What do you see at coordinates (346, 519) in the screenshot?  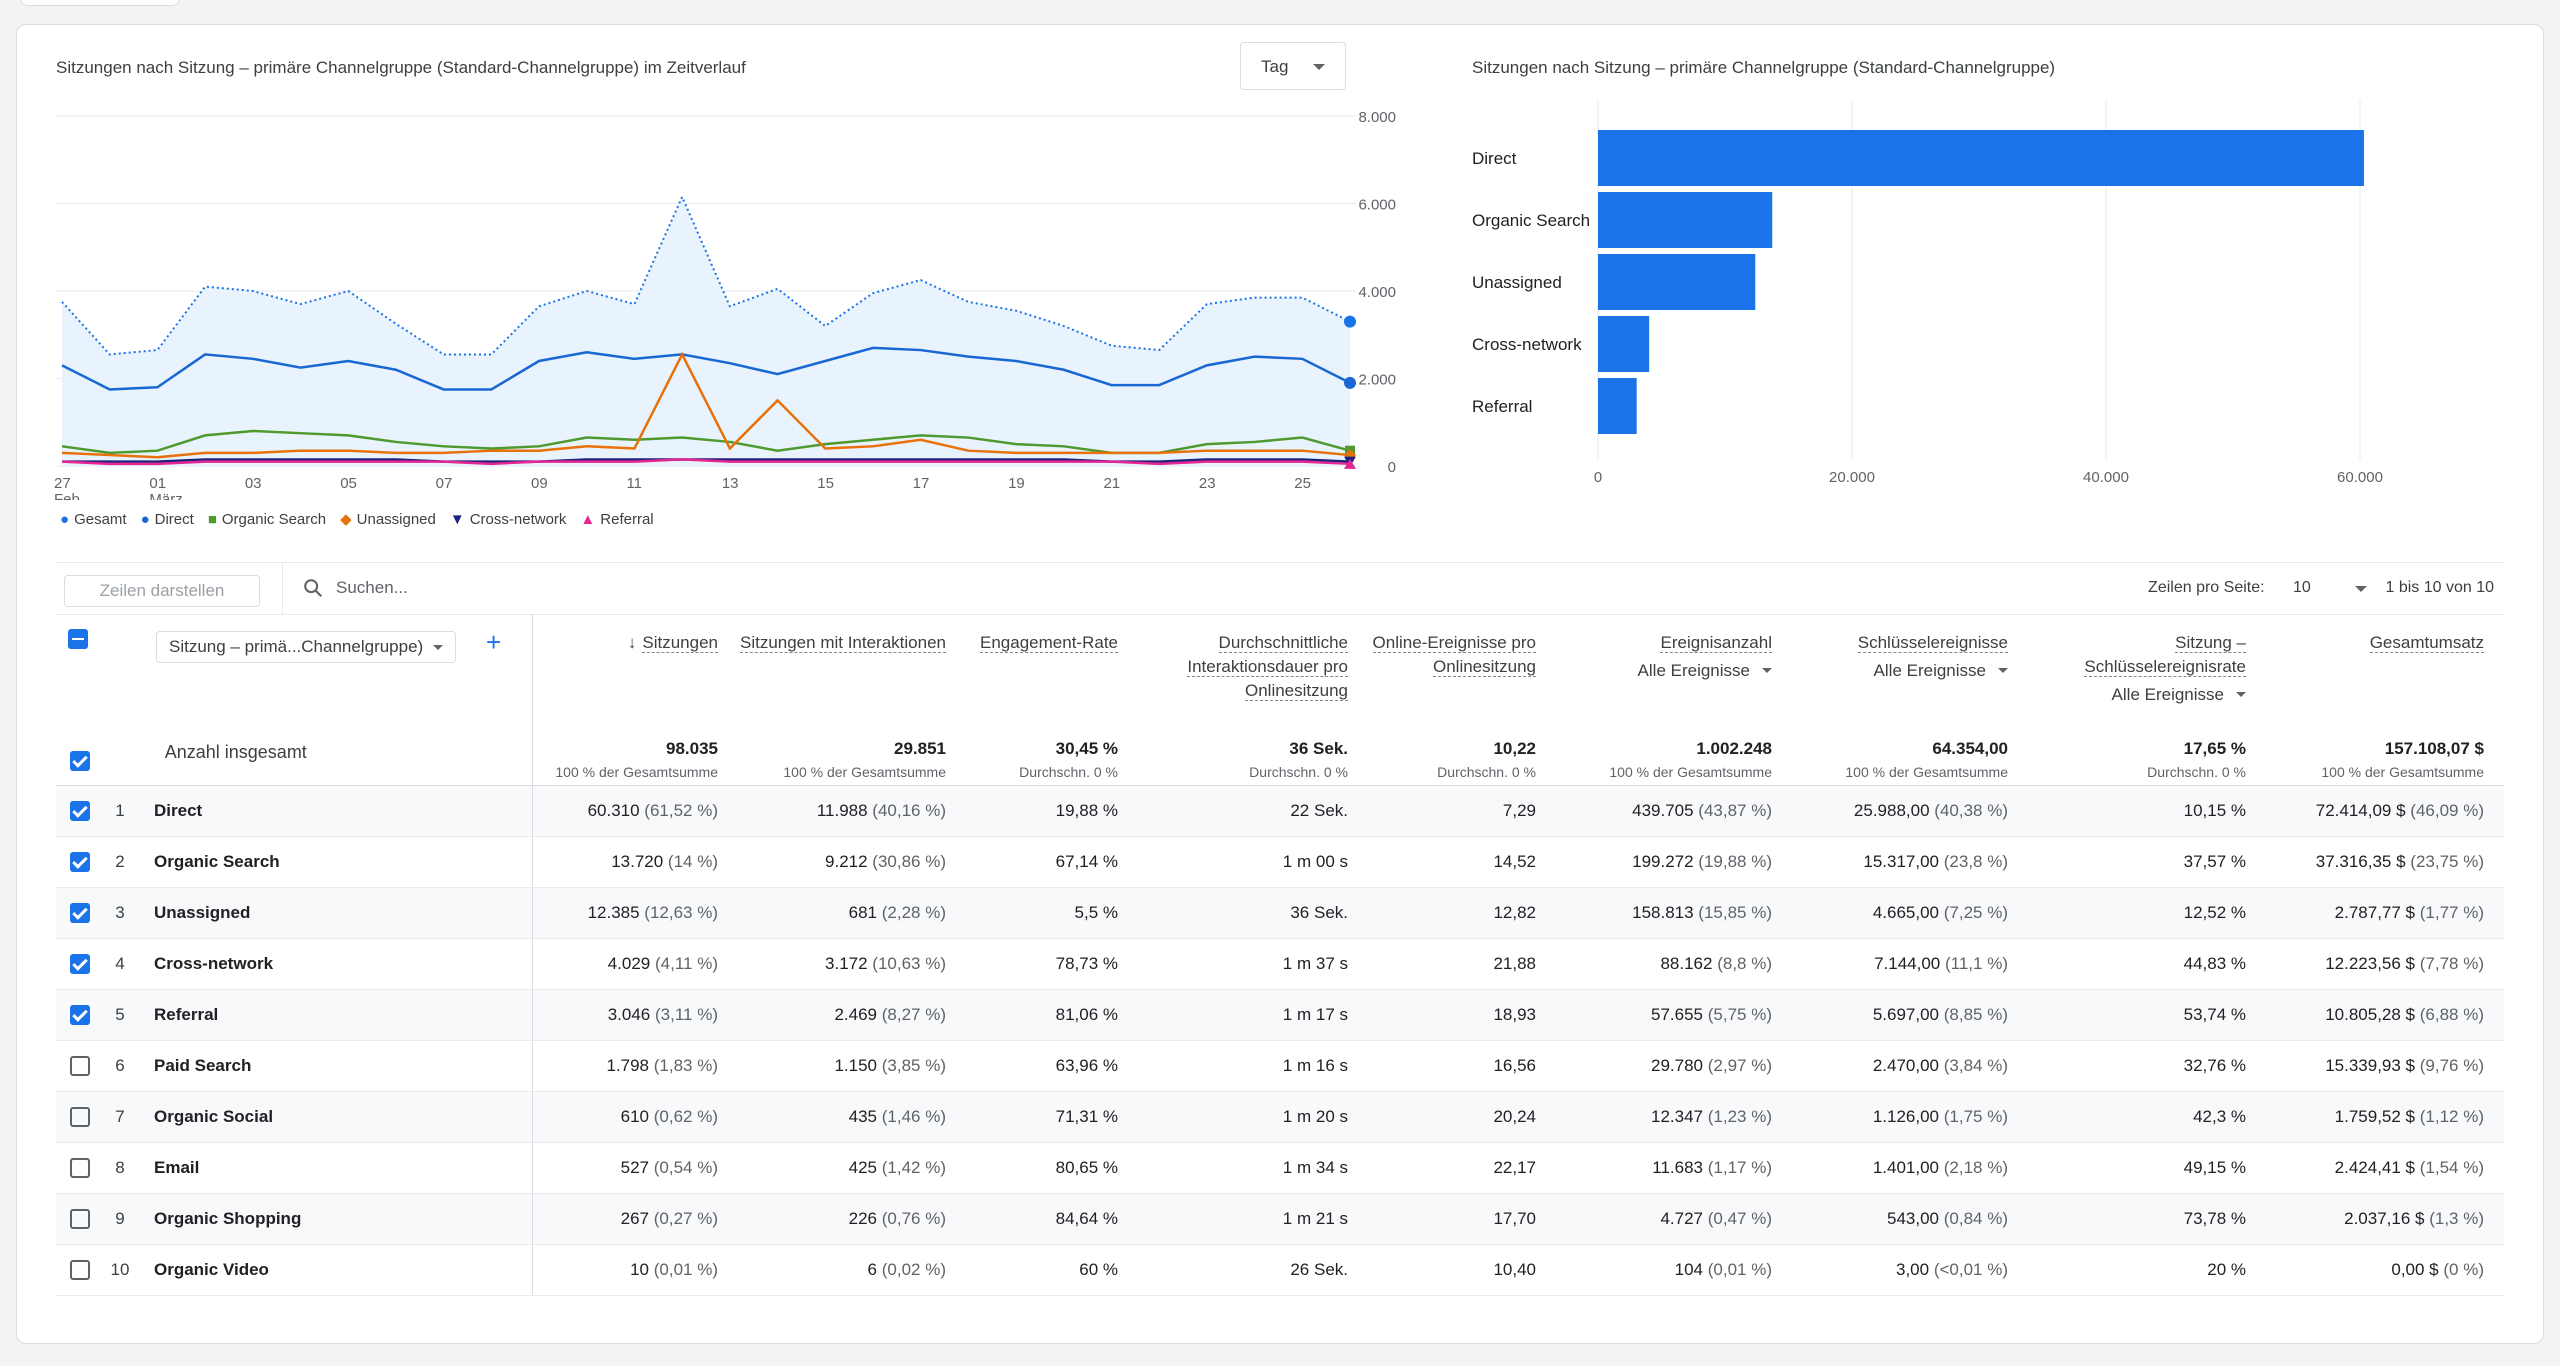 I see `legend-marker-icon: ◆` at bounding box center [346, 519].